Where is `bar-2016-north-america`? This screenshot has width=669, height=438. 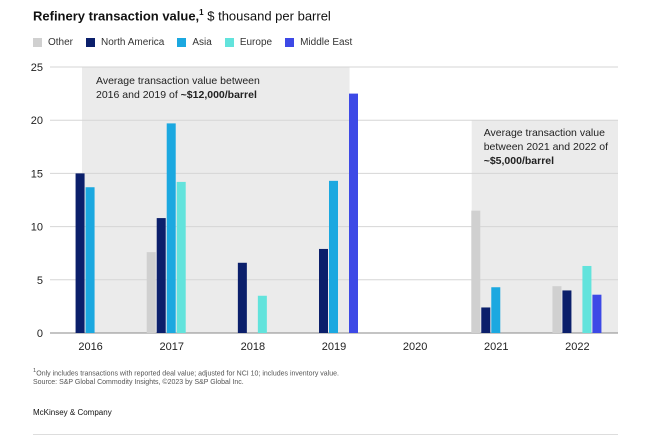 bar-2016-north-america is located at coordinates (80, 253).